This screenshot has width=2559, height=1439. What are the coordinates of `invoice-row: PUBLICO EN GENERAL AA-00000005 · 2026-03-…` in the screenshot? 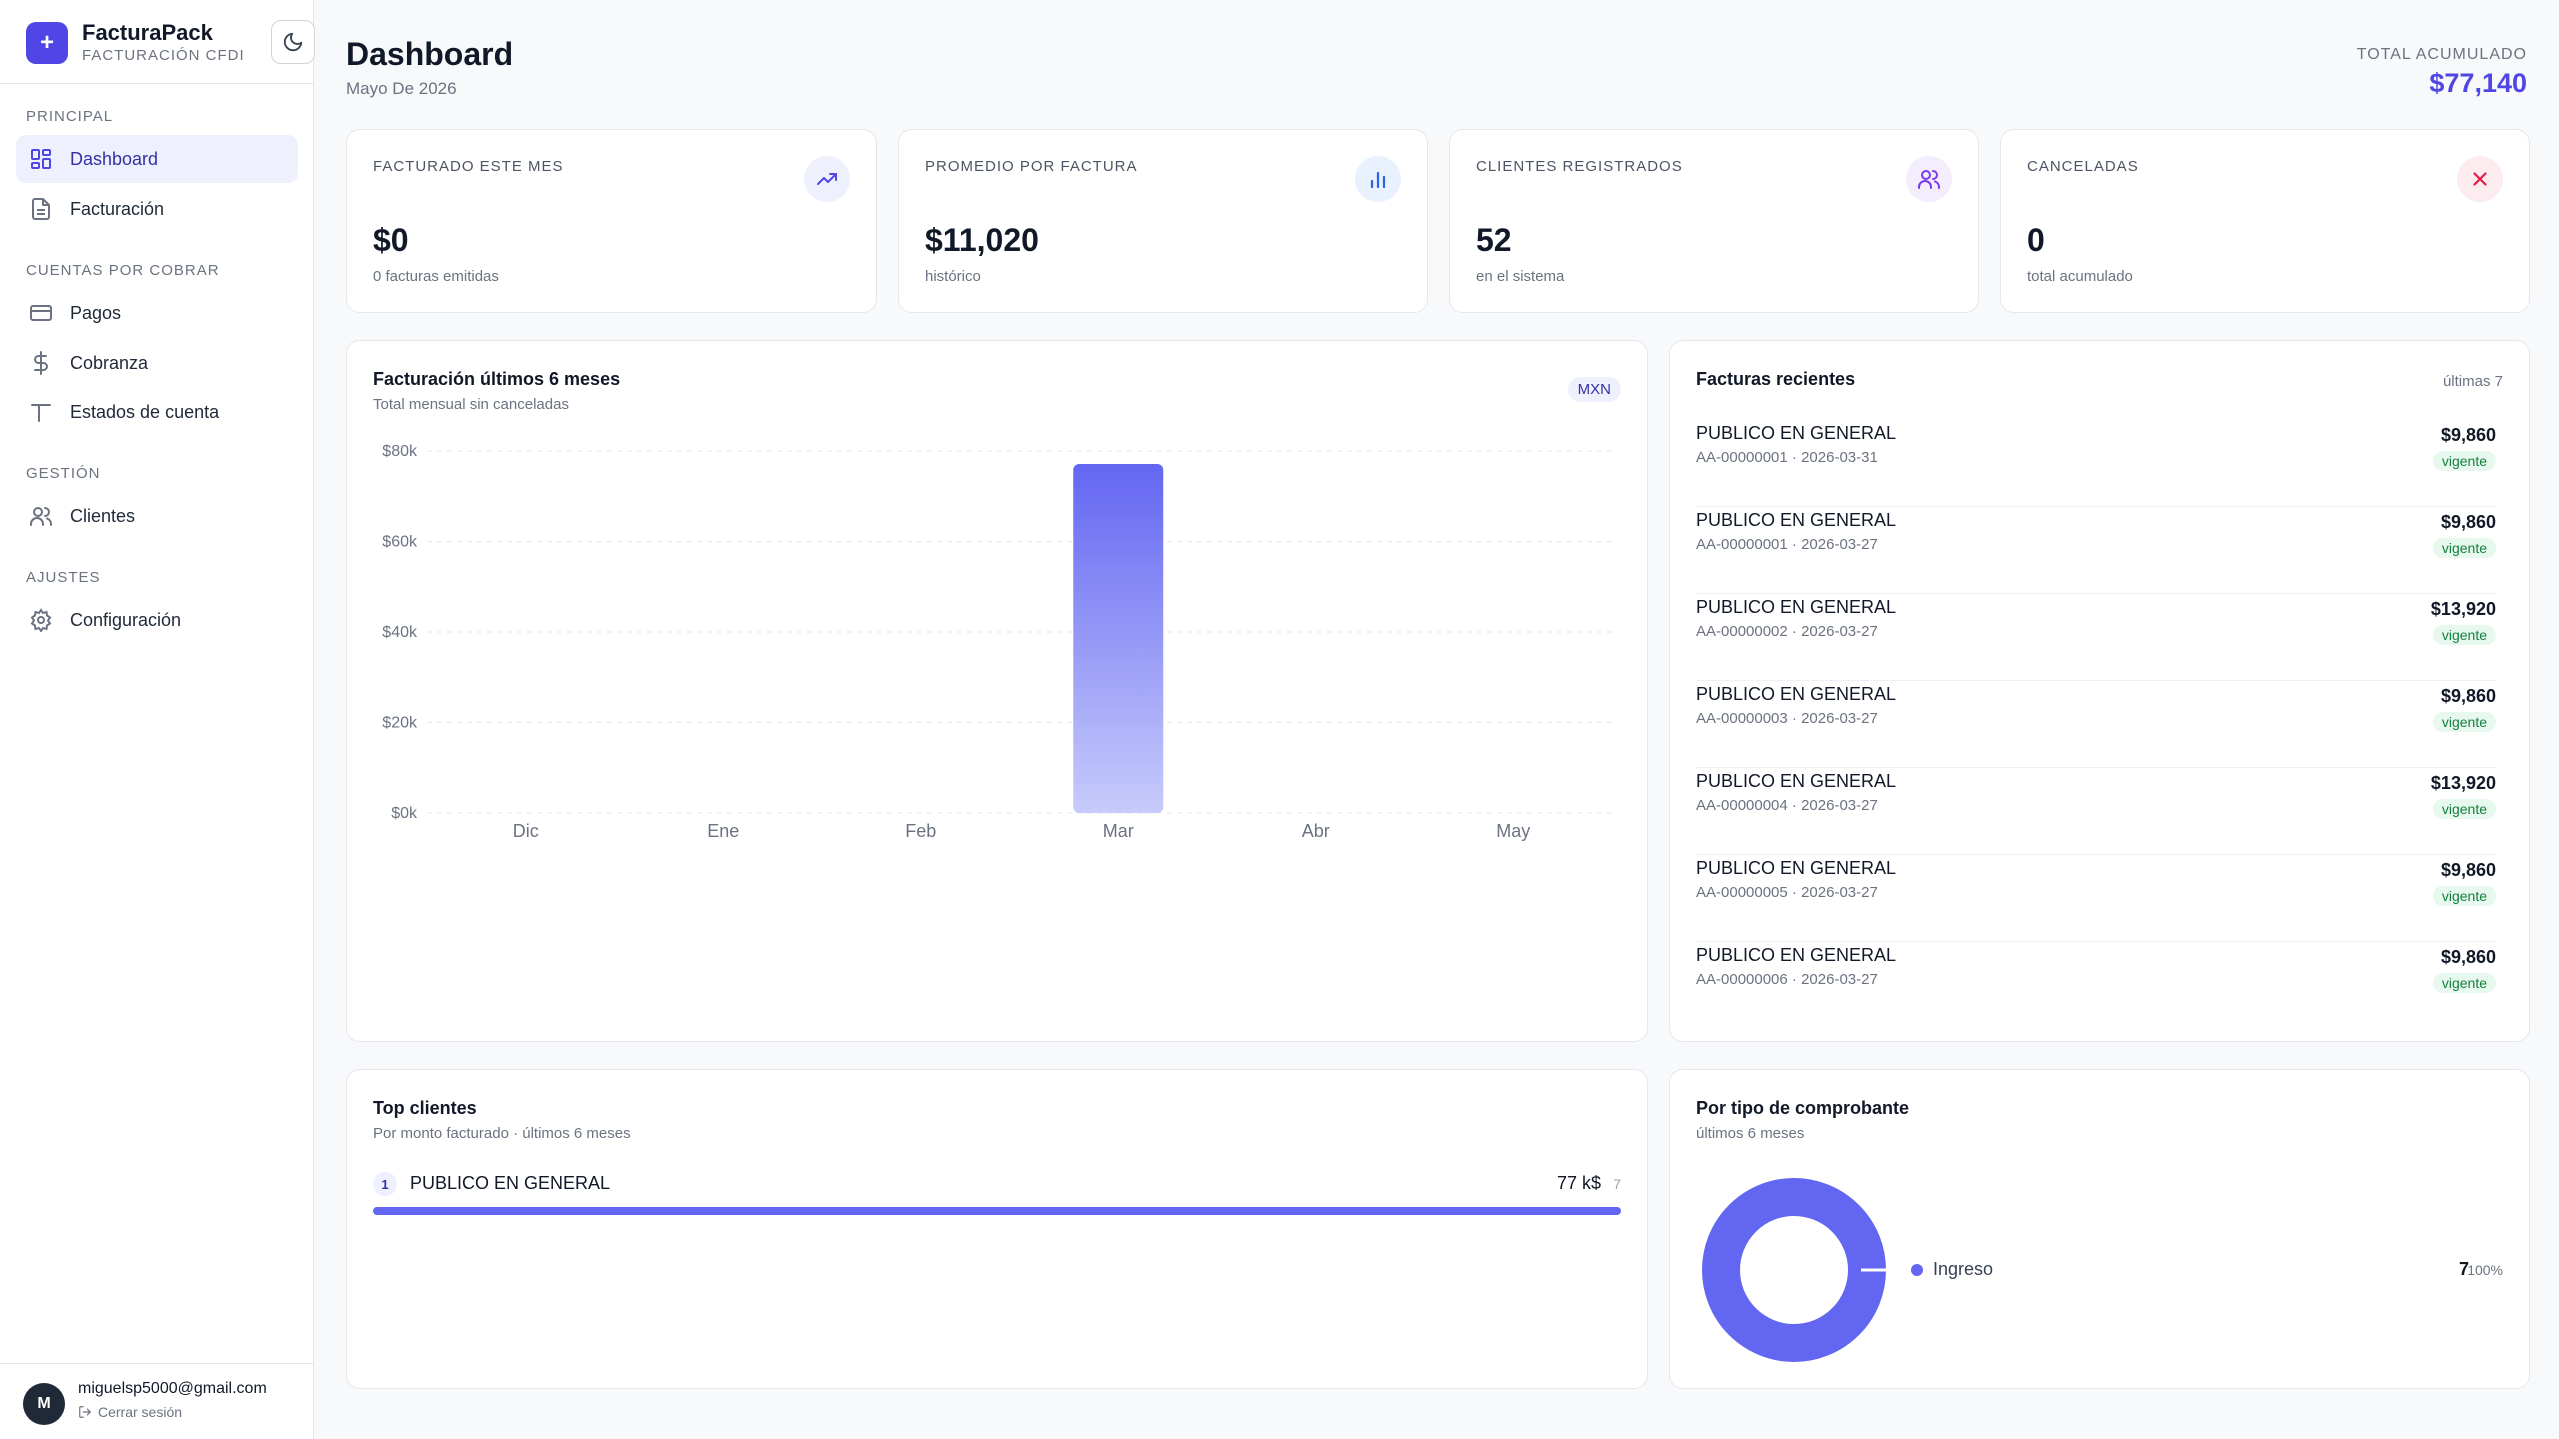 It's located at (2096, 899).